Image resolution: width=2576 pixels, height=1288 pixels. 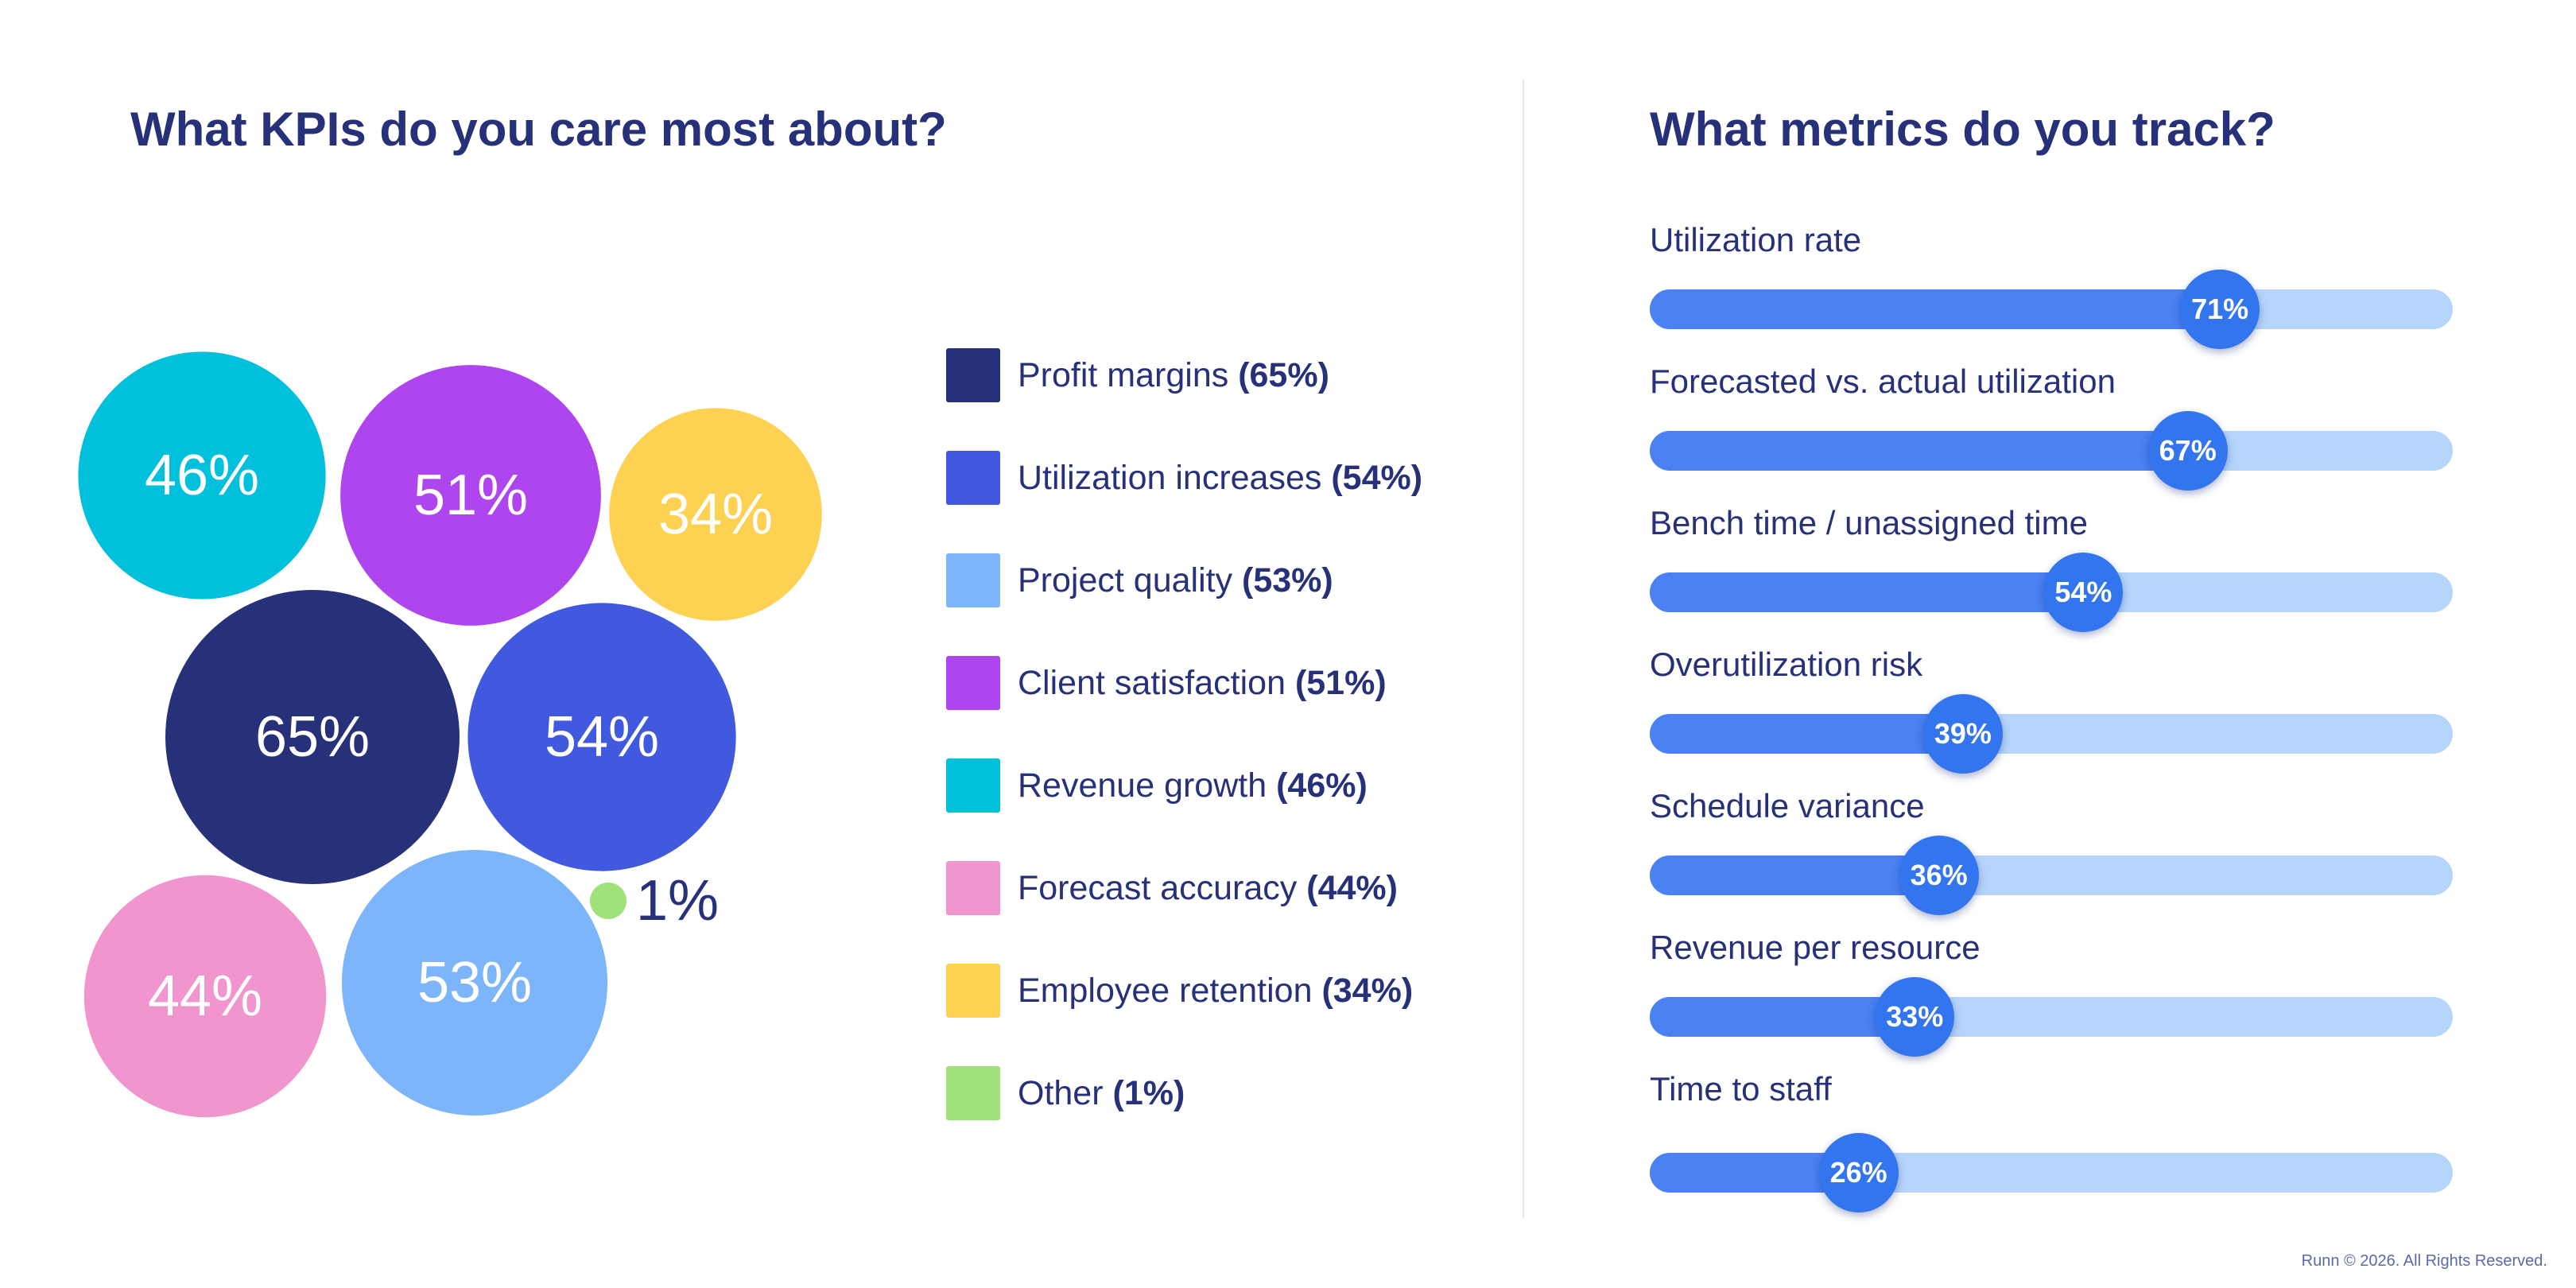 I want to click on metric-track: 54%, so click(x=2051, y=592).